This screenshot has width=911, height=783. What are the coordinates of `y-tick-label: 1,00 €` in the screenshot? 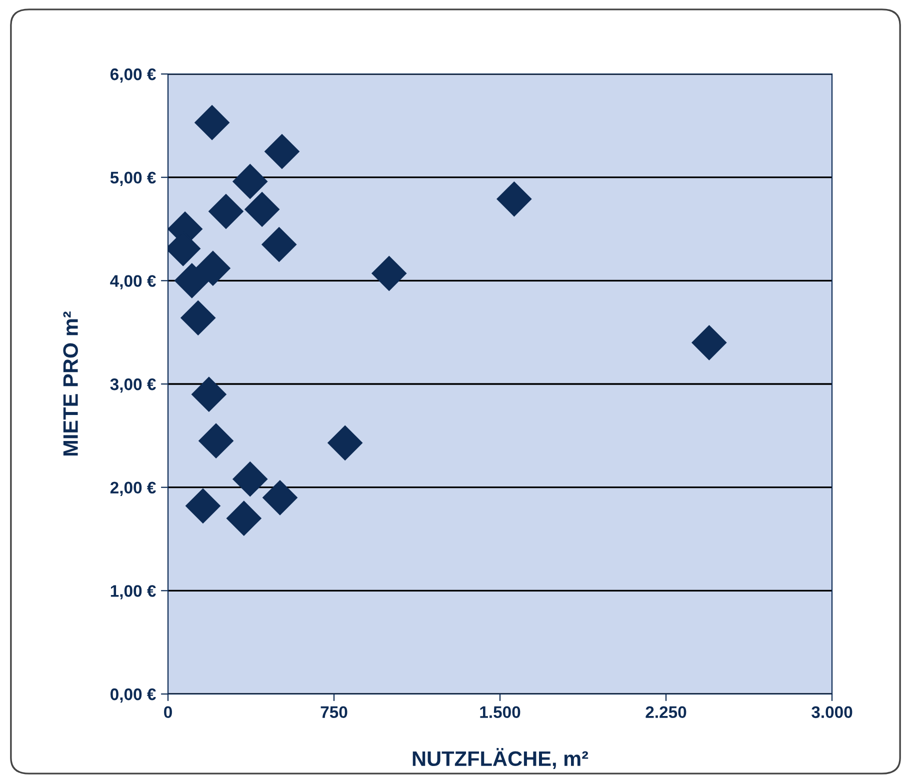 It's located at (133, 592).